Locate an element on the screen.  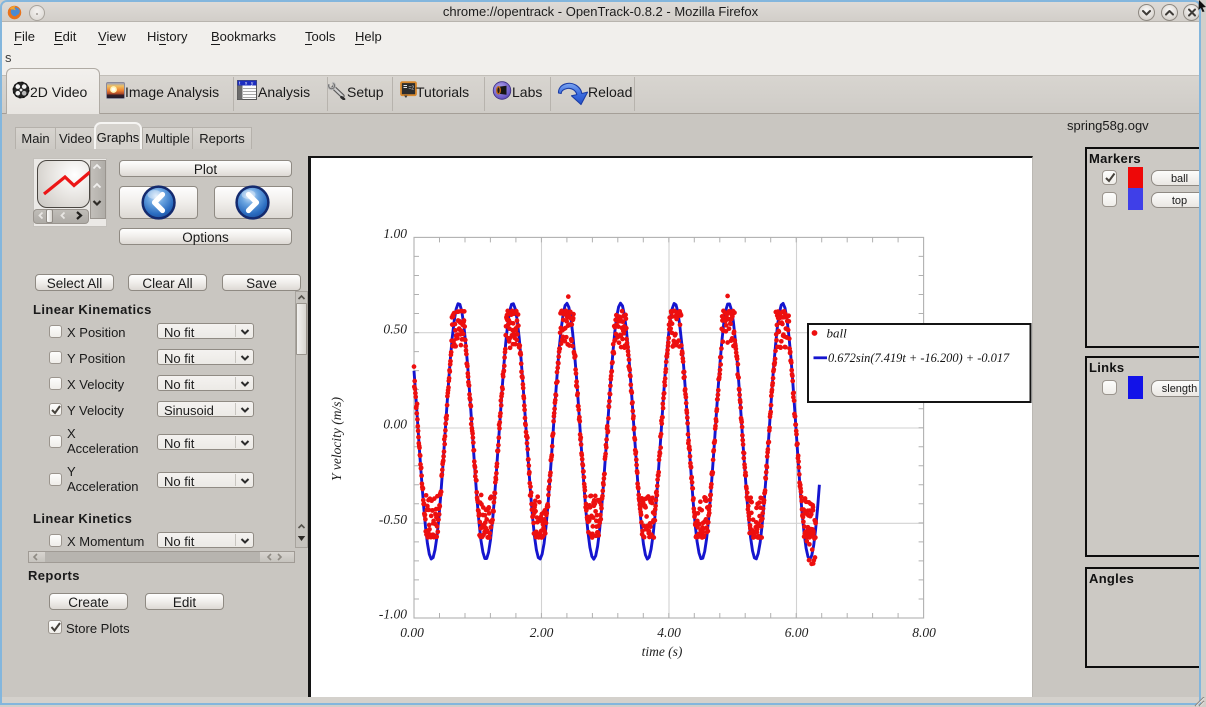
svg-text:0.672sin(7.419t + -16.200) + -: 0.672sin(7.419t + -16.200) + -0.017 is located at coordinates (919, 358).